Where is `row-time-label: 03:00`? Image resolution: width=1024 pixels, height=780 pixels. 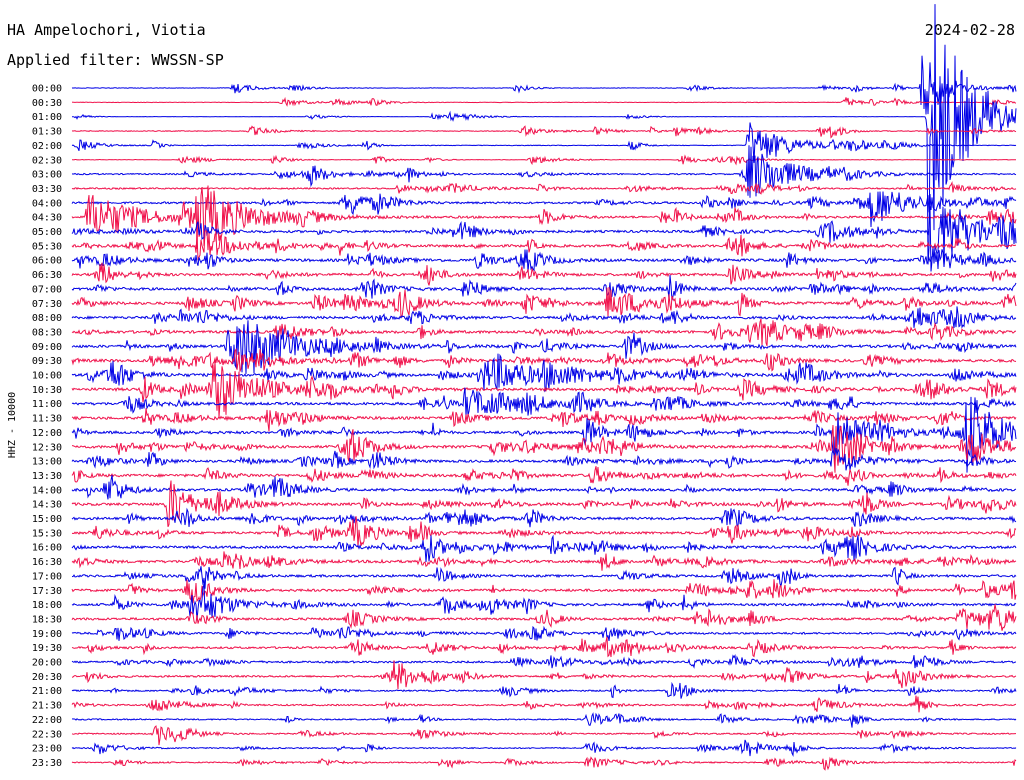 row-time-label: 03:00 is located at coordinates (47, 175).